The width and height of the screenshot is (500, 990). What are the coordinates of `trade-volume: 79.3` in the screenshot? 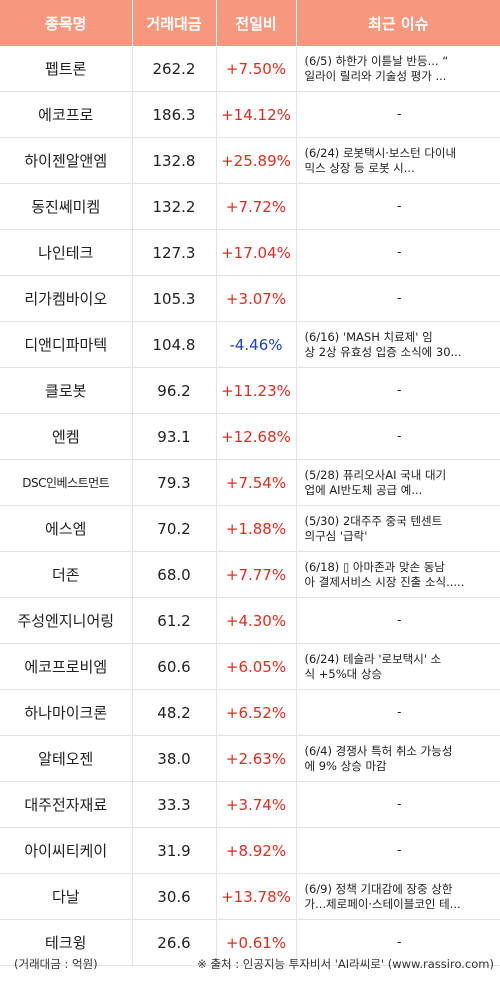 It's located at (174, 482).